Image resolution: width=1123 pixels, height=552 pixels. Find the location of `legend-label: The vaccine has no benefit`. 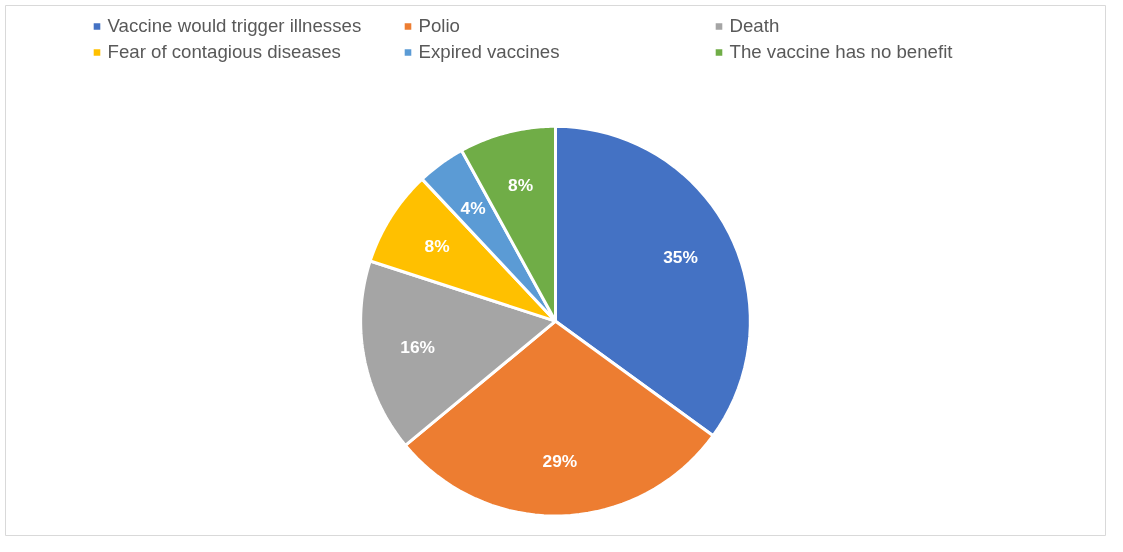

legend-label: The vaccine has no benefit is located at coordinates (841, 52).